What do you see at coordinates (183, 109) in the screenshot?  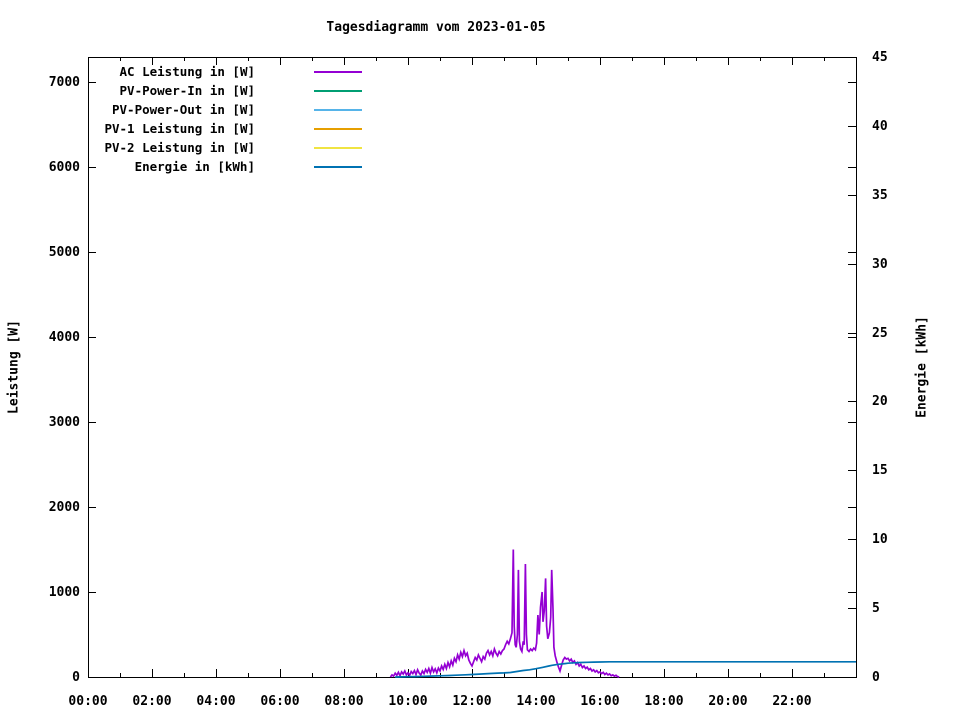 I see `legend-label: PV-Power-Out in [W]` at bounding box center [183, 109].